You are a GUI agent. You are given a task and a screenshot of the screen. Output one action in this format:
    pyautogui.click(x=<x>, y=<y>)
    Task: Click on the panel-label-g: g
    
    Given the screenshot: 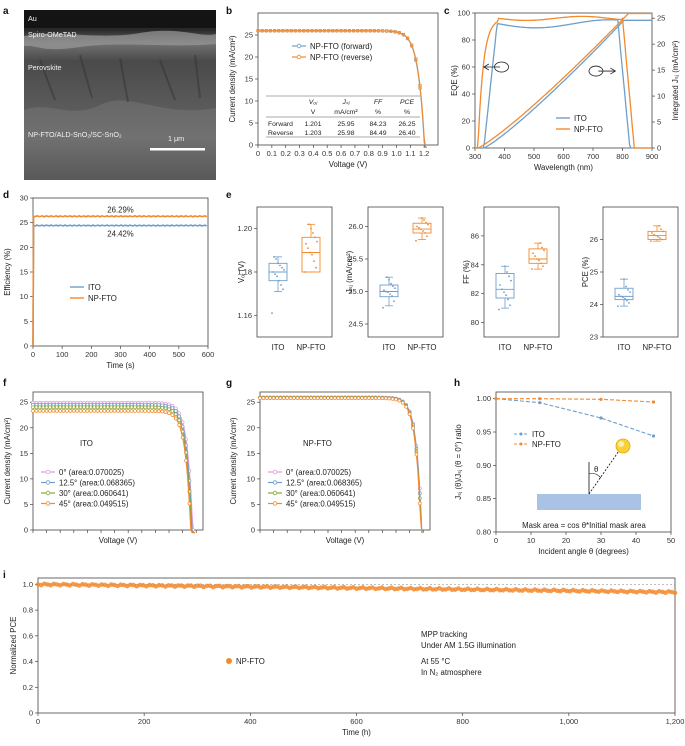 What is the action you would take?
    pyautogui.click(x=229, y=383)
    